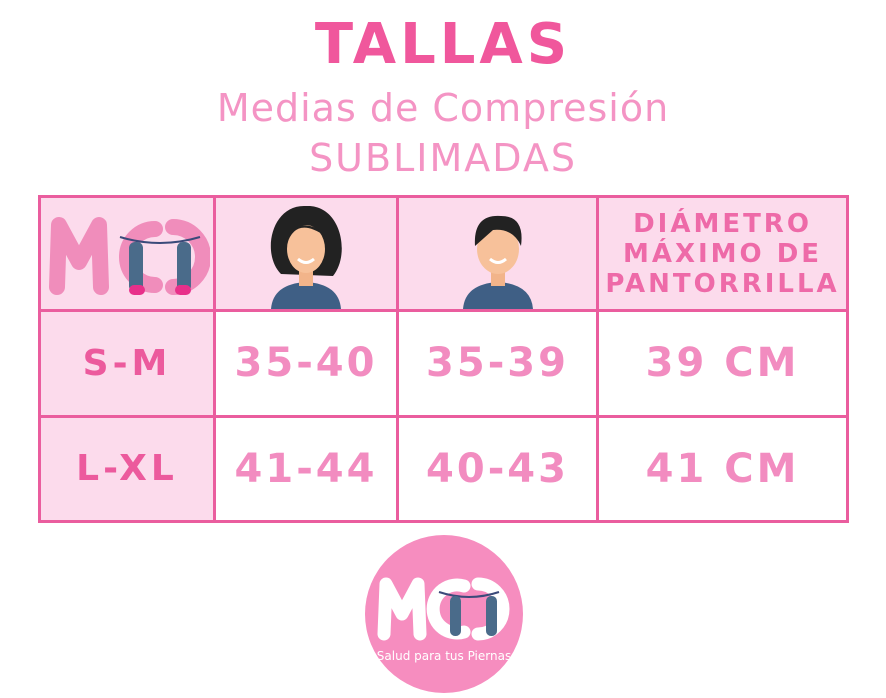 The width and height of the screenshot is (886, 698). What do you see at coordinates (444, 614) in the screenshot?
I see `bottom-brand-logo: Salud para tus Piernas` at bounding box center [444, 614].